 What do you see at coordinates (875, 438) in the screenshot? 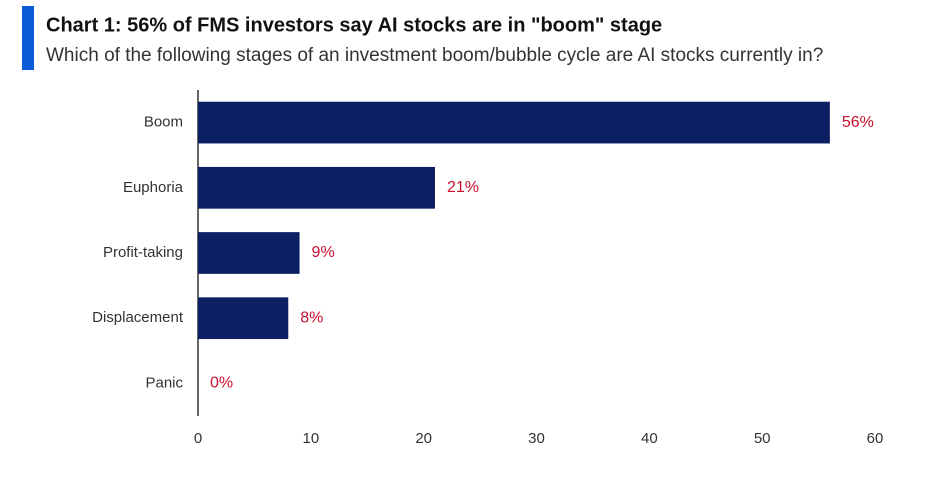
I see `x-tick-label: 60` at bounding box center [875, 438].